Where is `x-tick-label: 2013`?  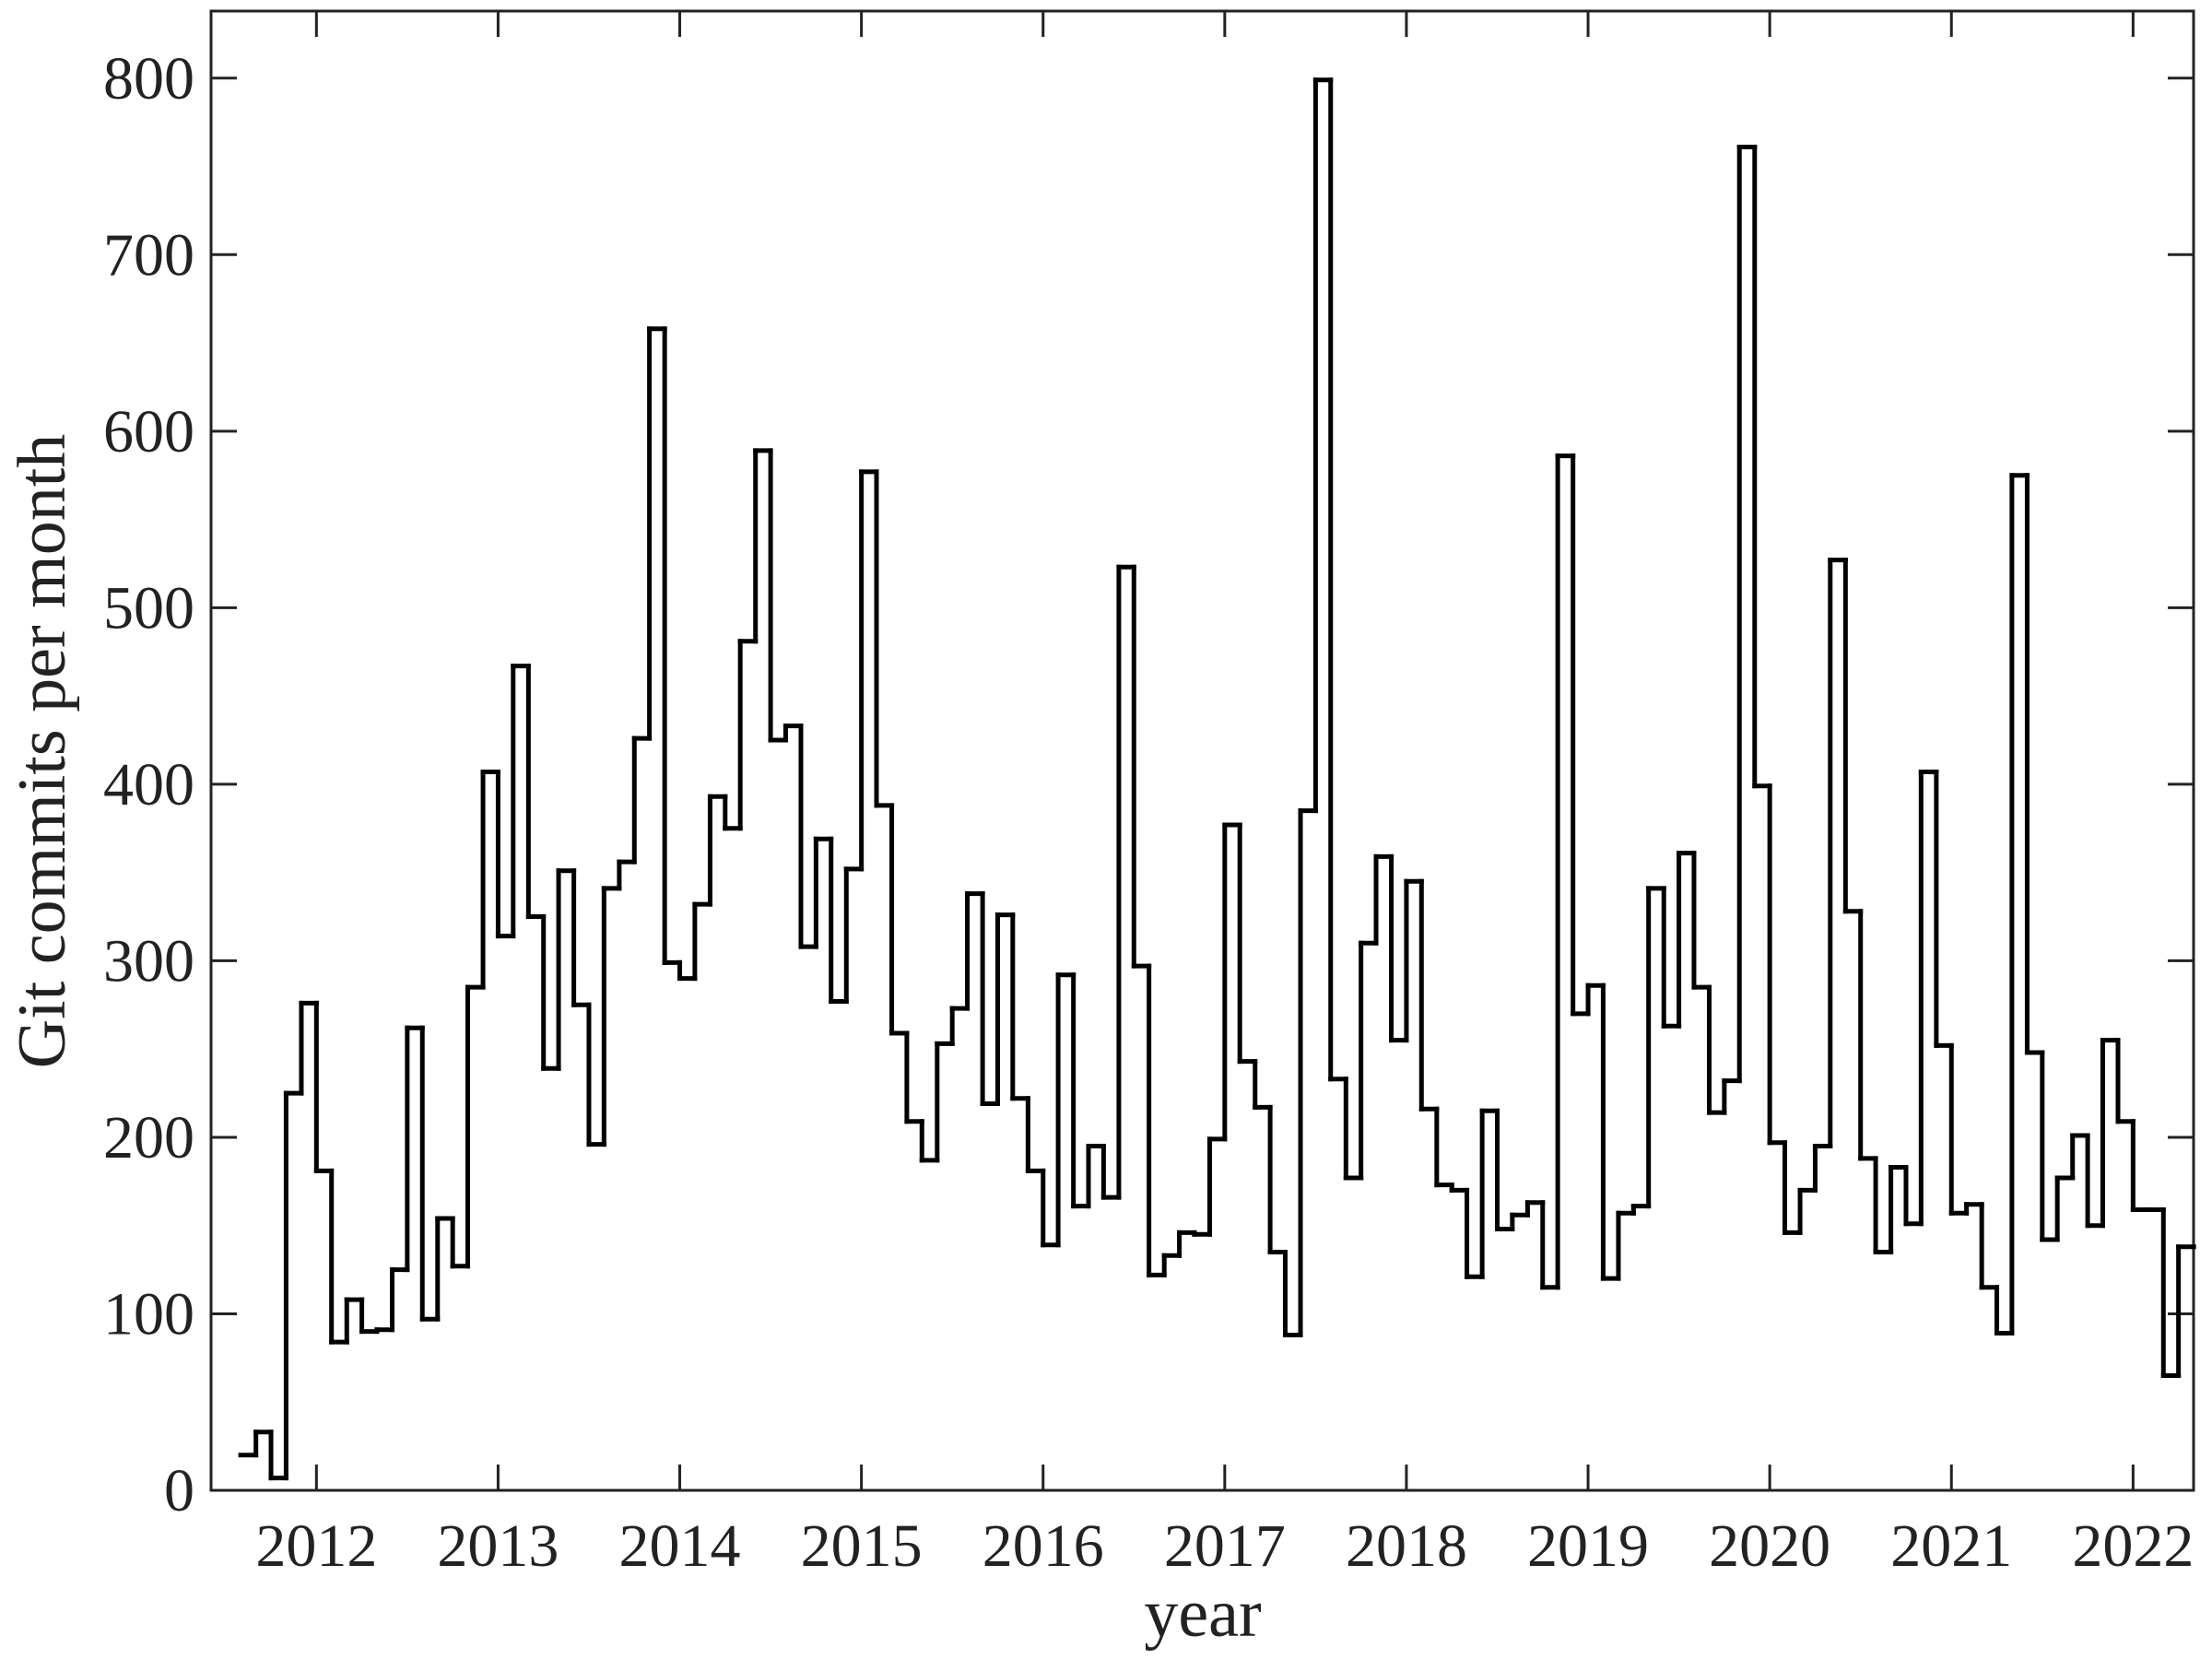 x-tick-label: 2013 is located at coordinates (498, 1546).